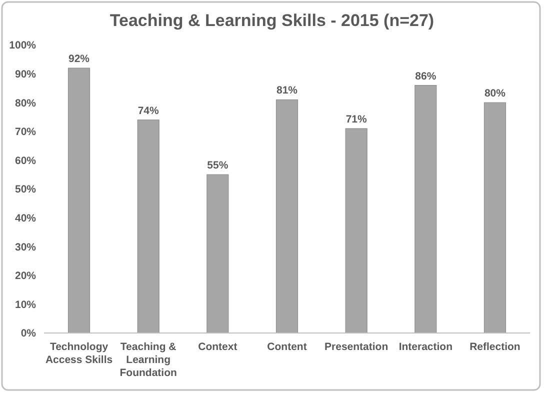 Image resolution: width=544 pixels, height=394 pixels. Describe the element at coordinates (25, 132) in the screenshot. I see `y-tick-label: 70%` at that location.